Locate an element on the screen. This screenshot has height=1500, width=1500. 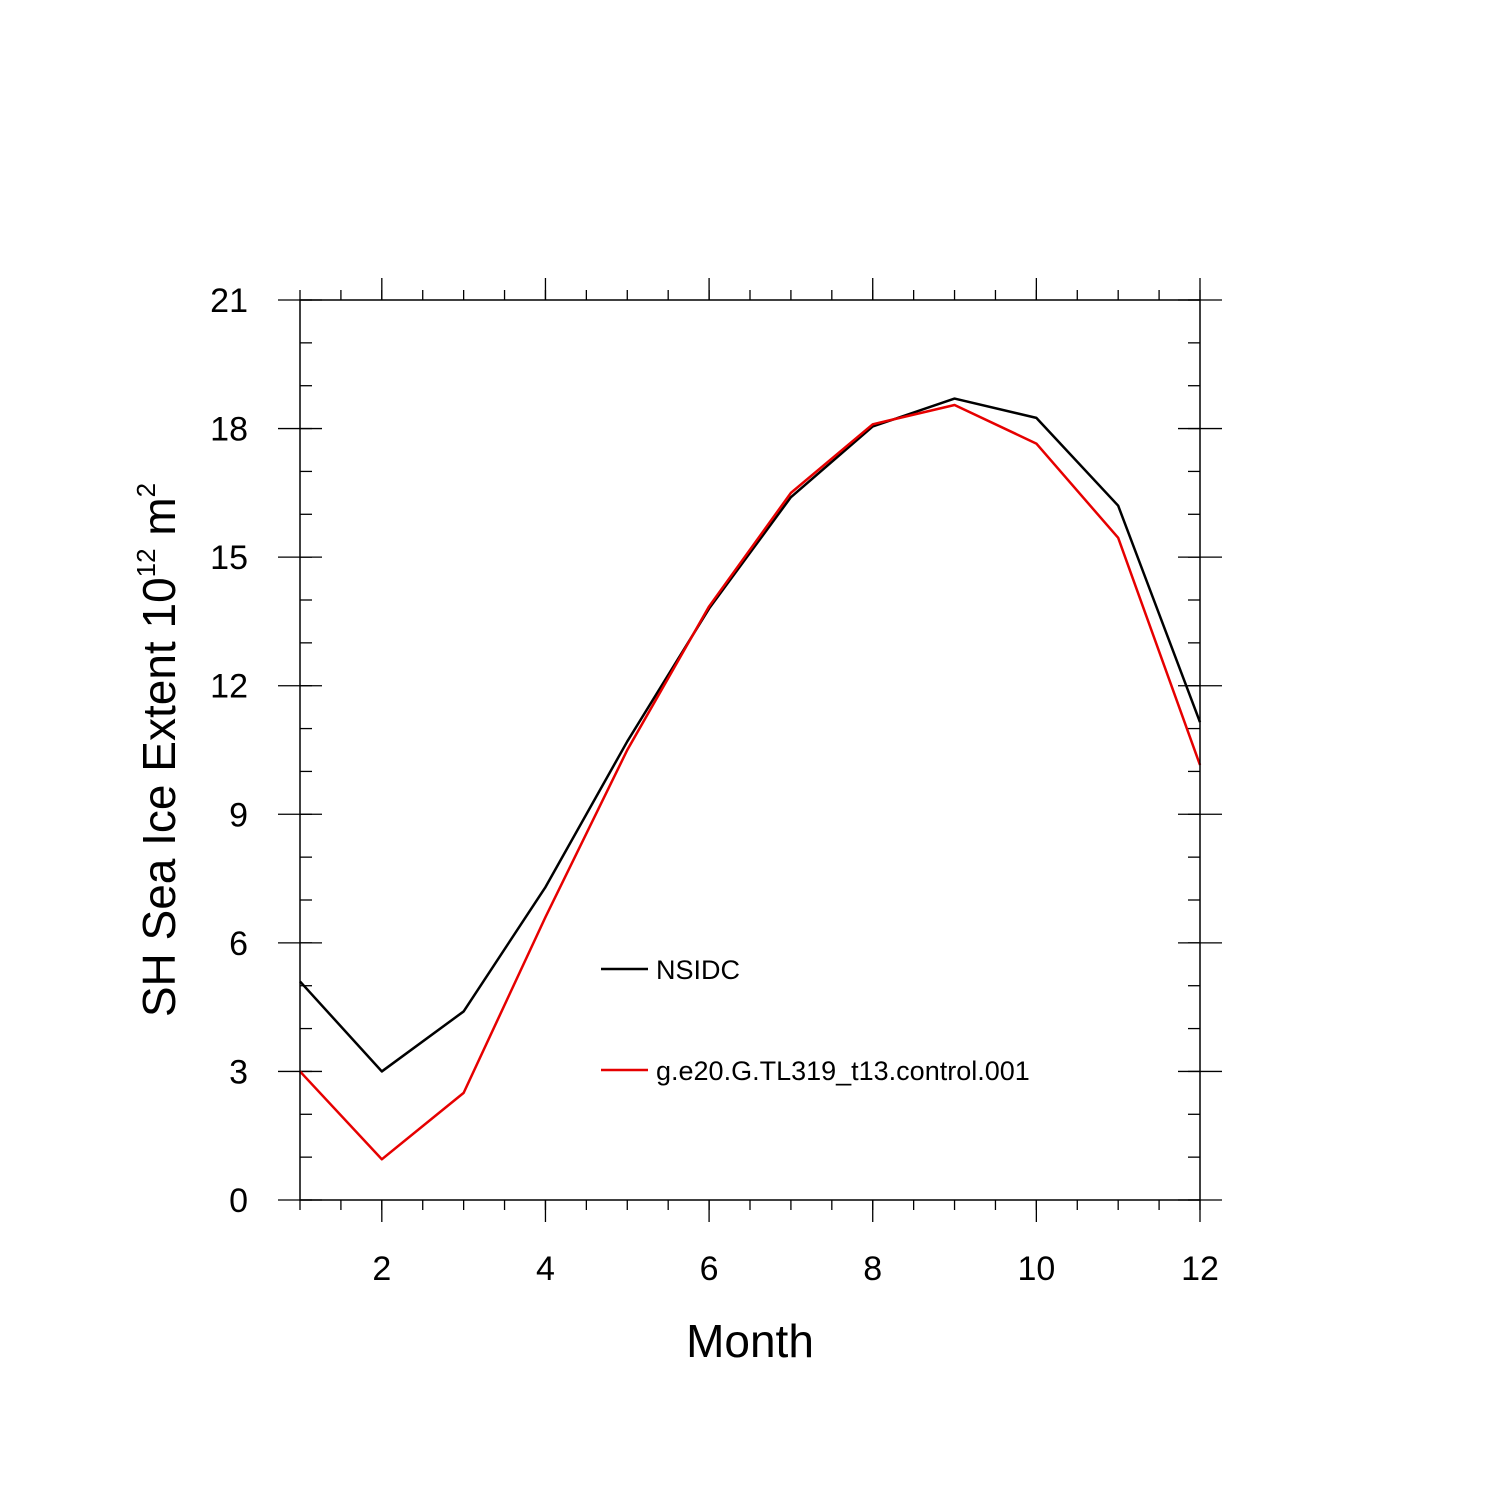
y-tick-label: 18 is located at coordinates (229, 430).